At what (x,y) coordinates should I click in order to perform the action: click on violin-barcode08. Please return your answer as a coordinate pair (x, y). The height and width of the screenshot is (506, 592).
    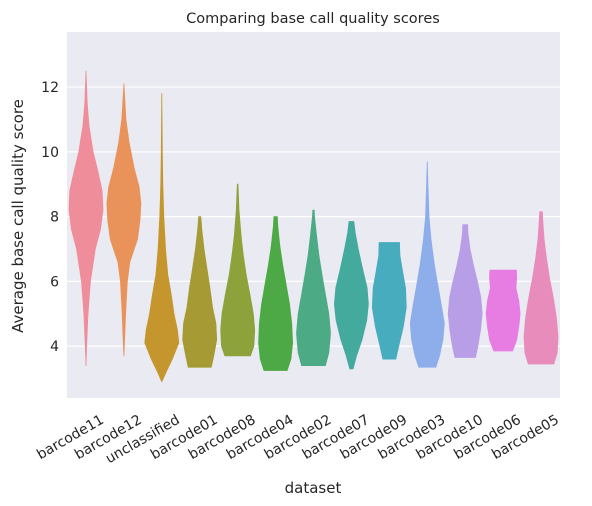
    Looking at the image, I should click on (238, 270).